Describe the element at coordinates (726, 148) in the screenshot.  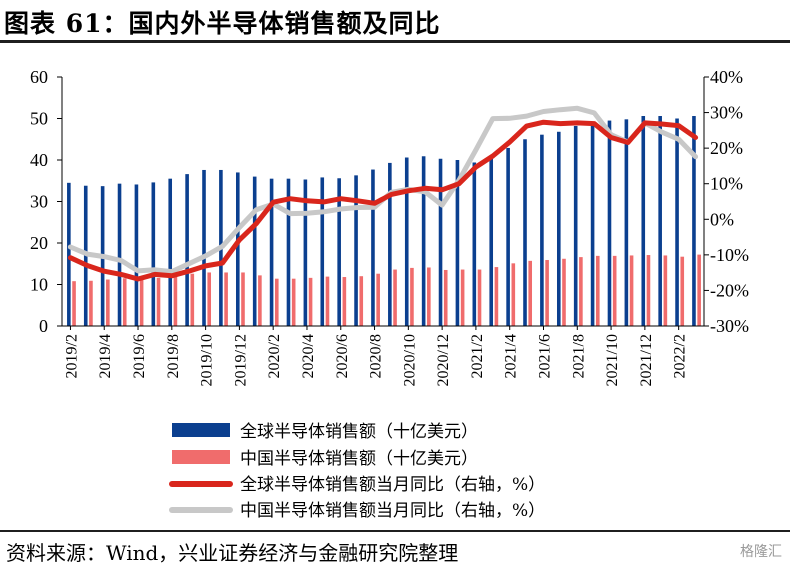
I see `right-tick-label: 20%` at that location.